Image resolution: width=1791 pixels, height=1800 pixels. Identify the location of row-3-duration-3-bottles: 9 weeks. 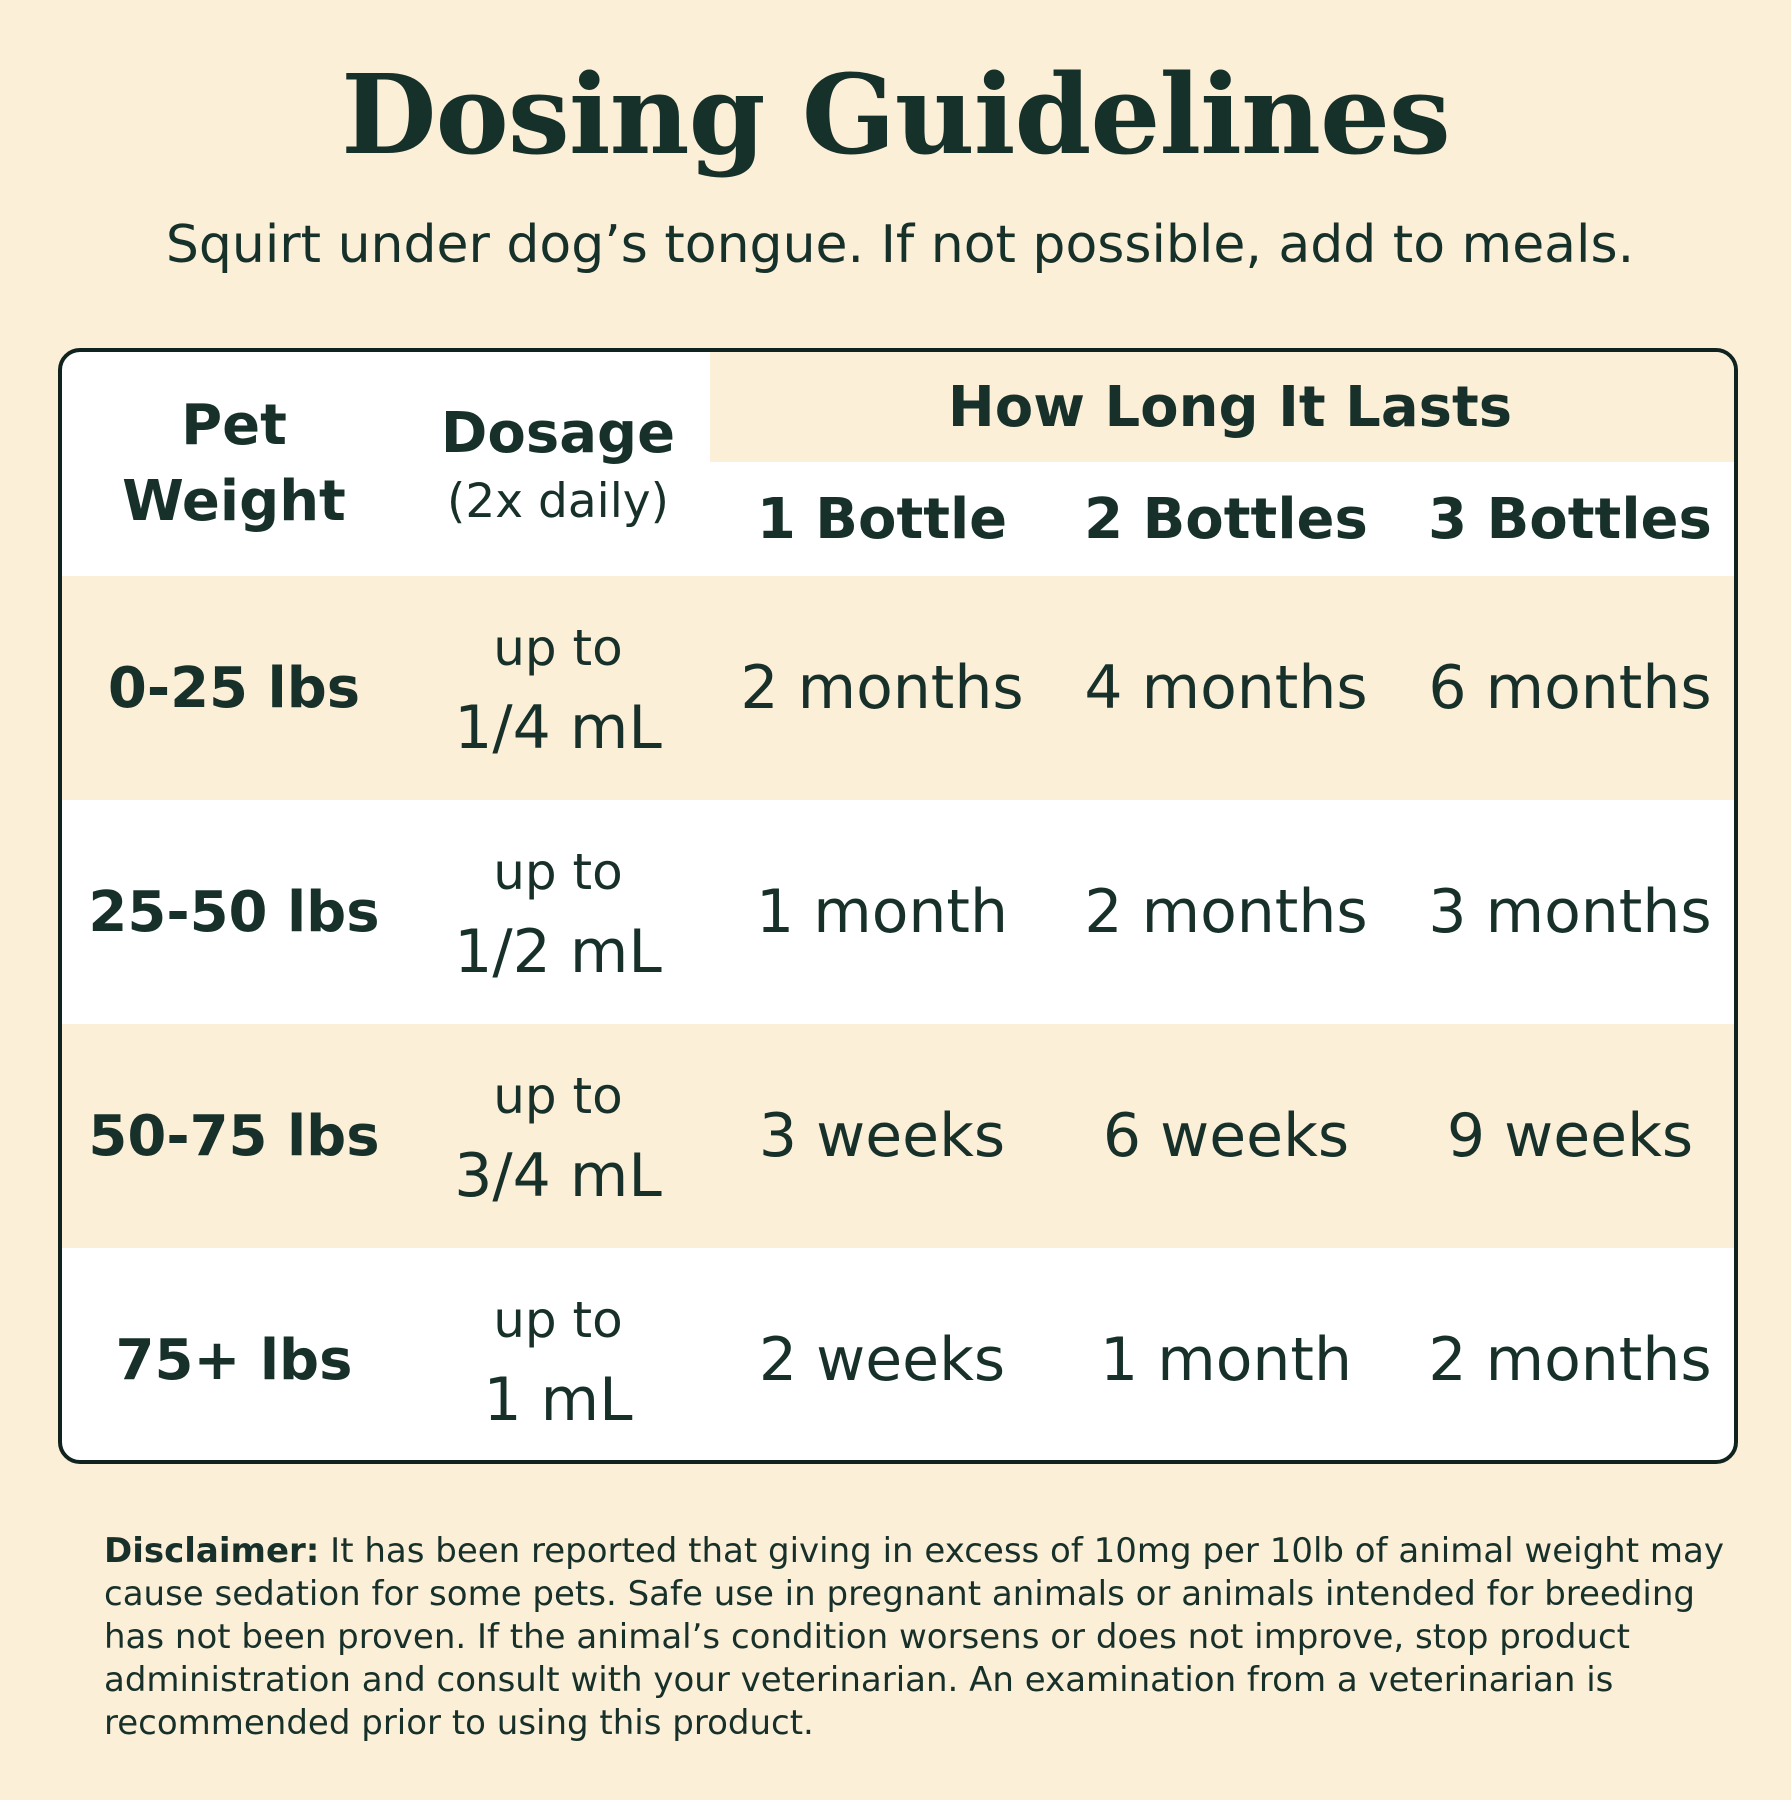
(1570, 1136).